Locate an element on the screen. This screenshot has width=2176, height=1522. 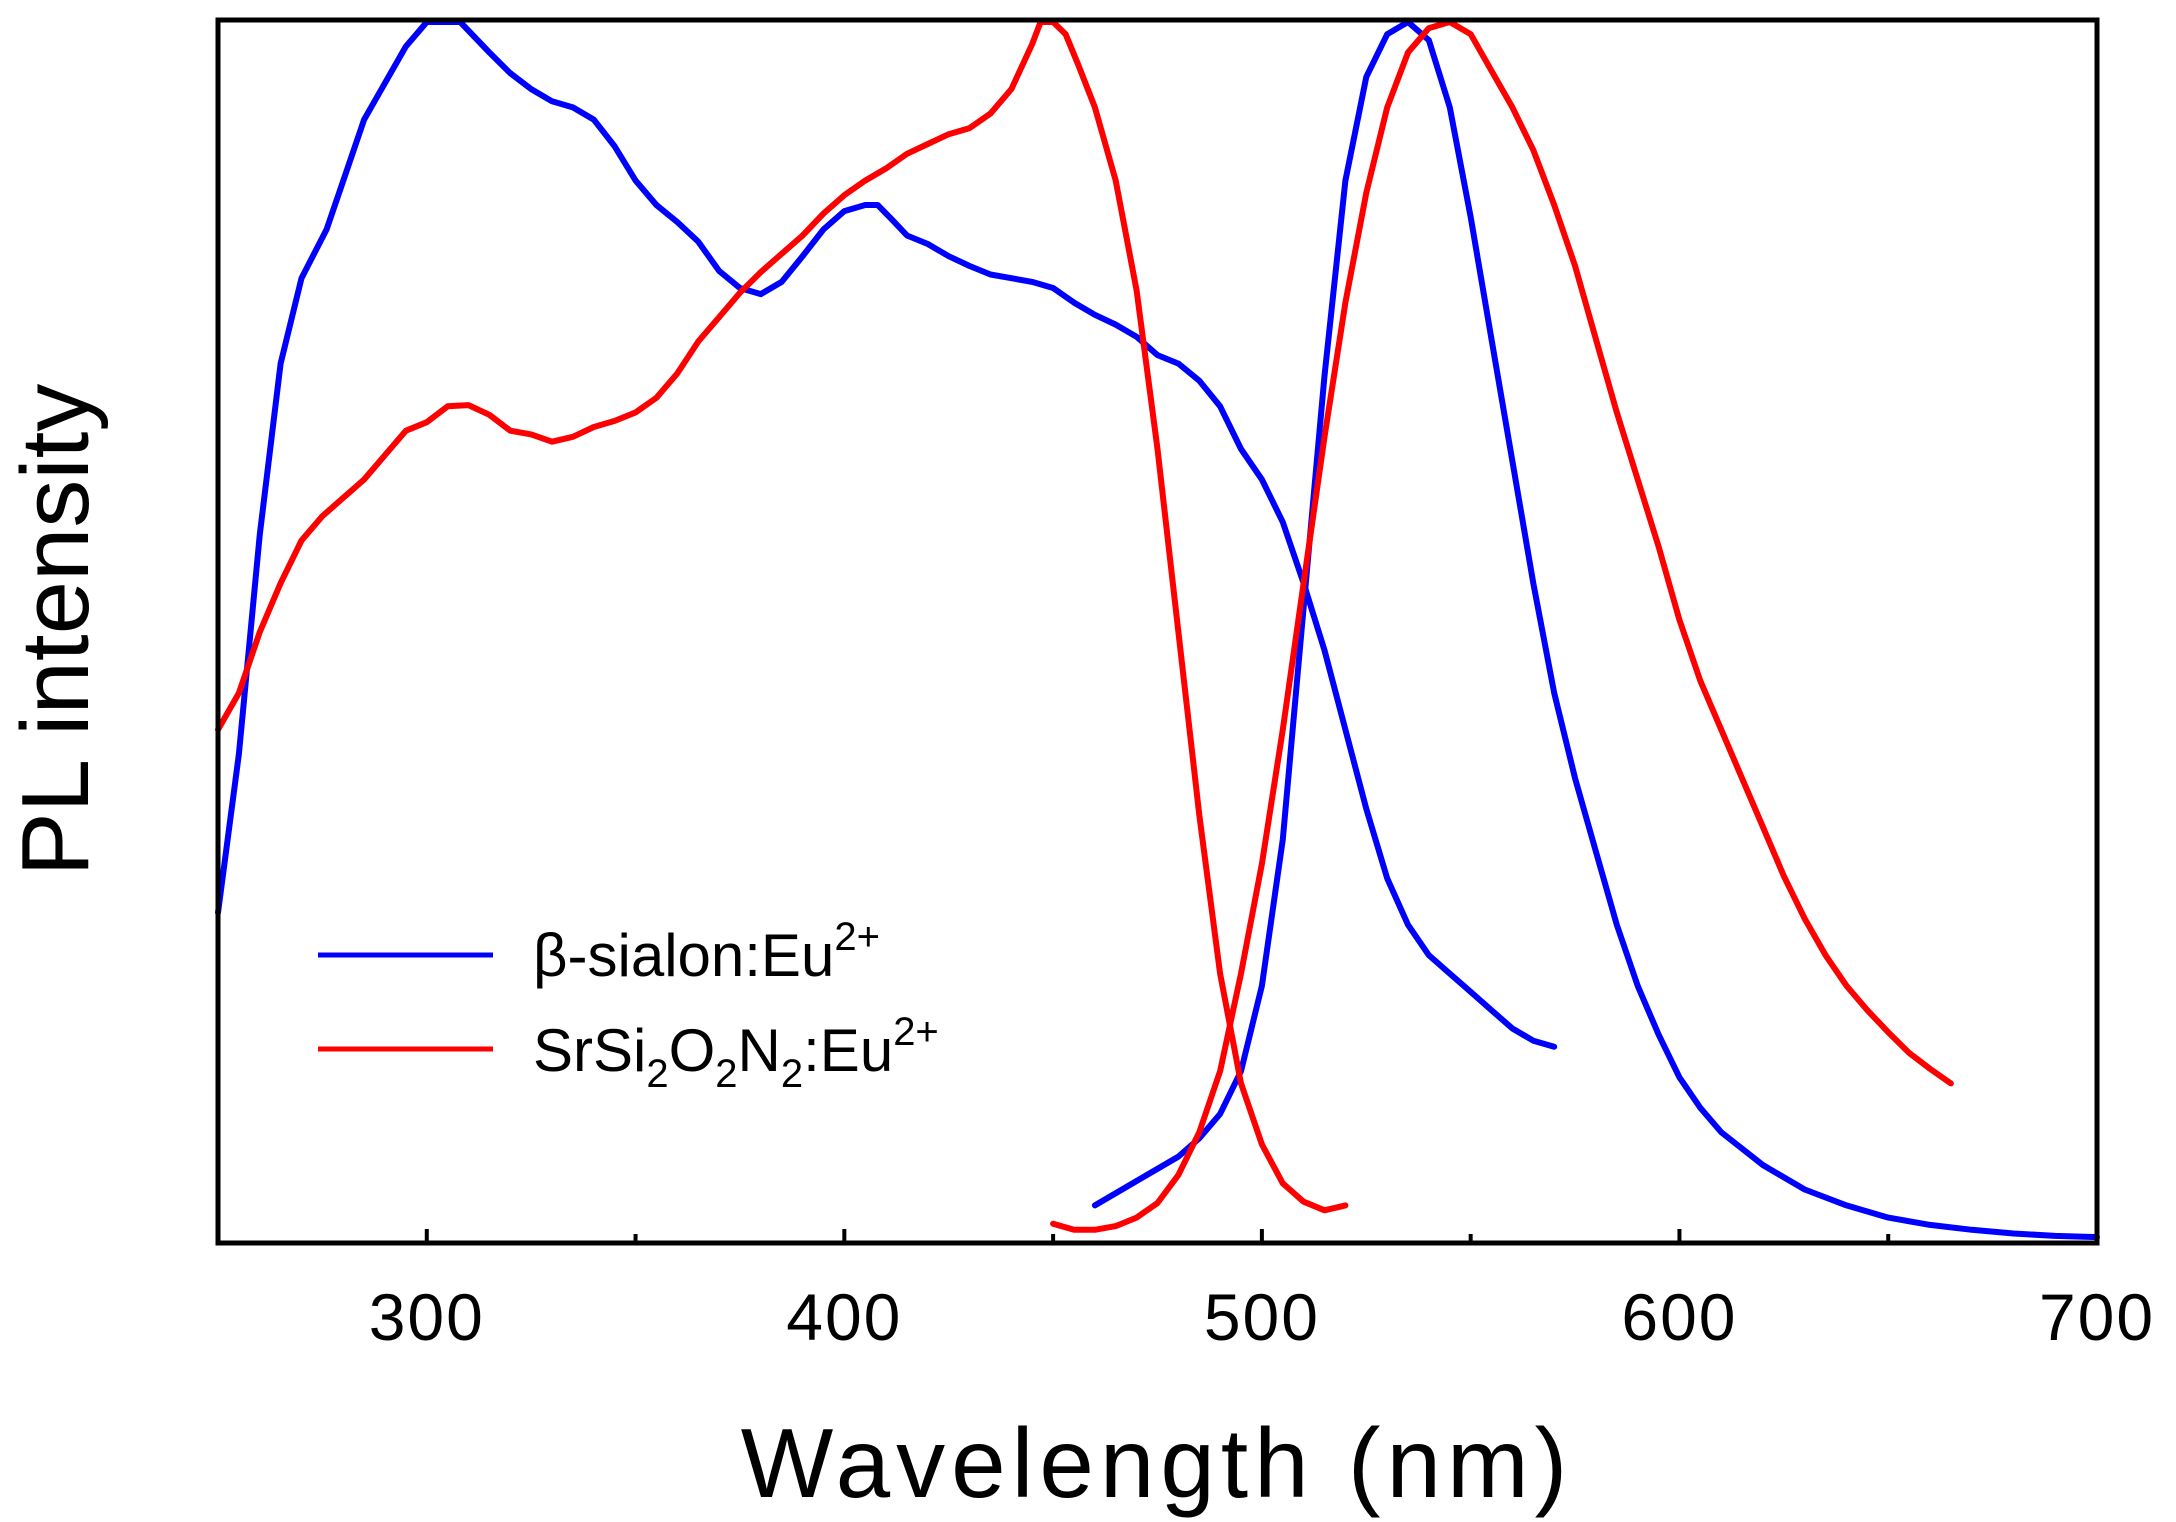
x-tick-label-400: 400 is located at coordinates (844, 1317).